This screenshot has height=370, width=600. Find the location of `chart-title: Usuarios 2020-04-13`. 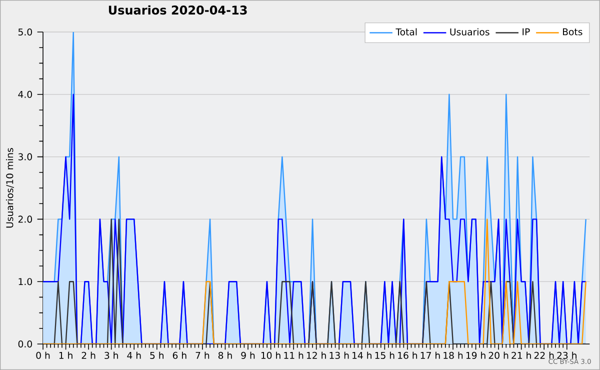

chart-title: Usuarios 2020-04-13 is located at coordinates (177, 10).